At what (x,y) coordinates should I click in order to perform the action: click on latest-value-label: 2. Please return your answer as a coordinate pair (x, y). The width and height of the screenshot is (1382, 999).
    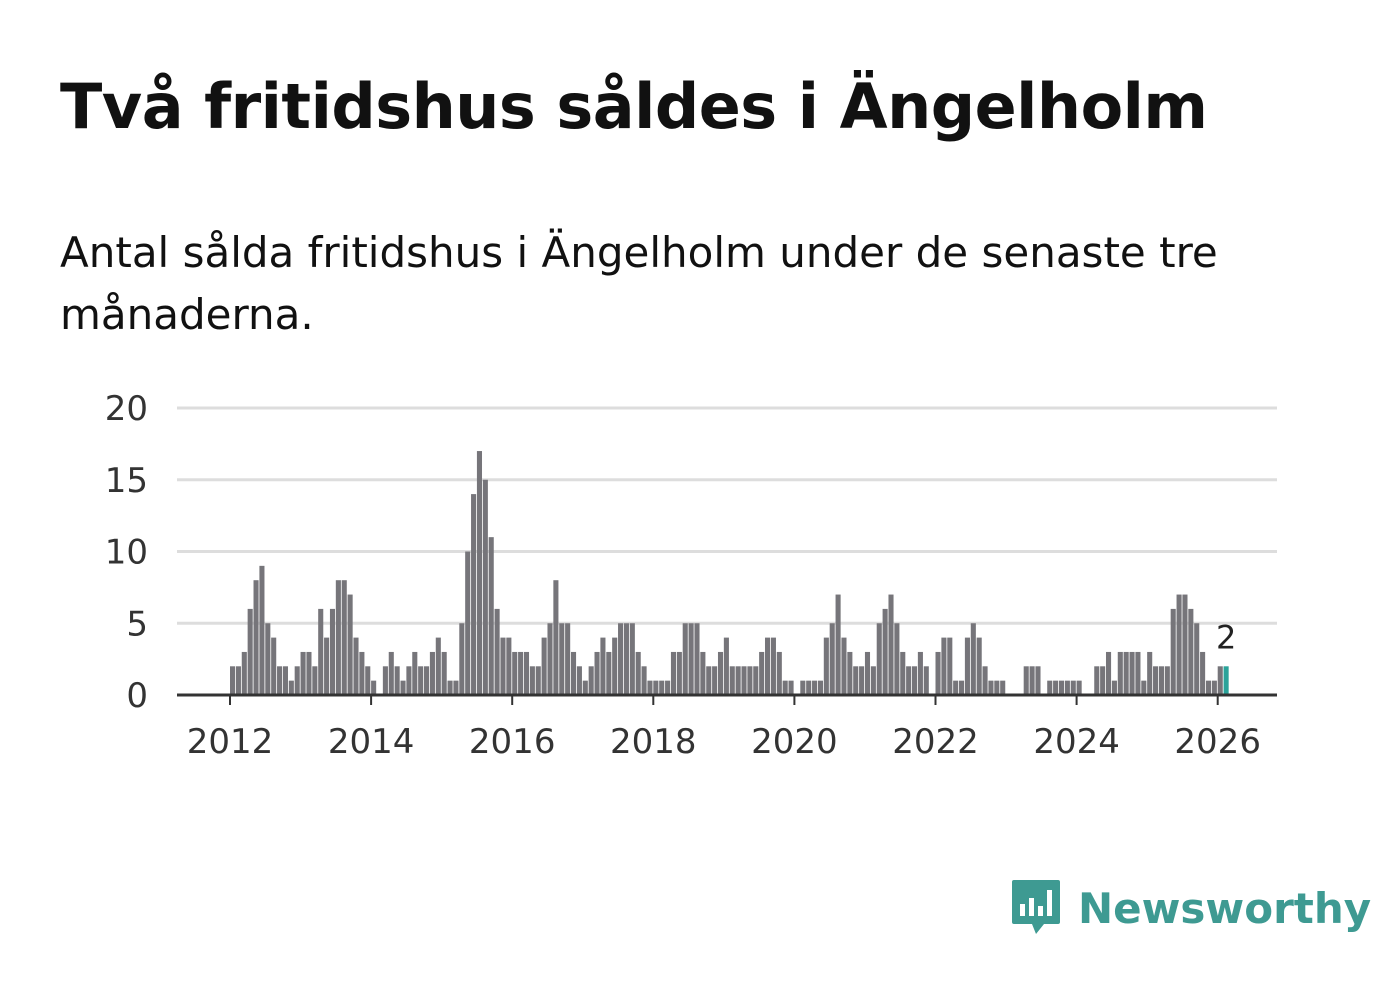
    Looking at the image, I should click on (1226, 637).